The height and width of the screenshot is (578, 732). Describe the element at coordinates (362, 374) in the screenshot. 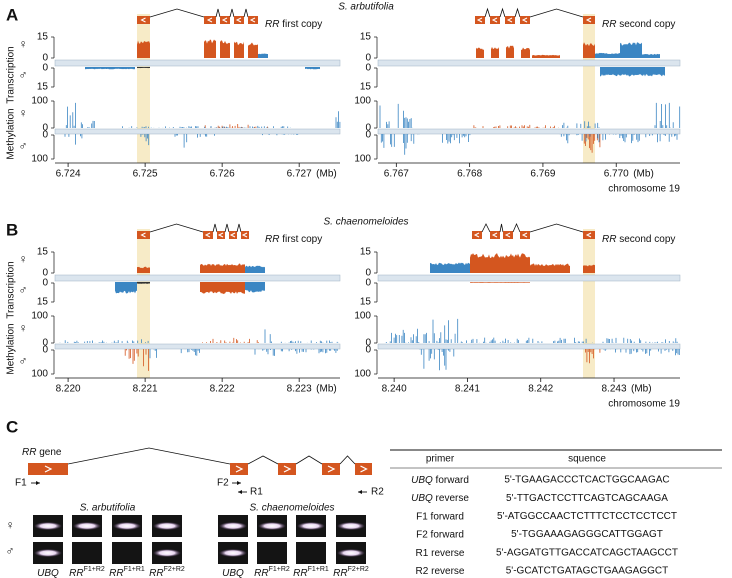

I see `y-tick-label: 100` at that location.